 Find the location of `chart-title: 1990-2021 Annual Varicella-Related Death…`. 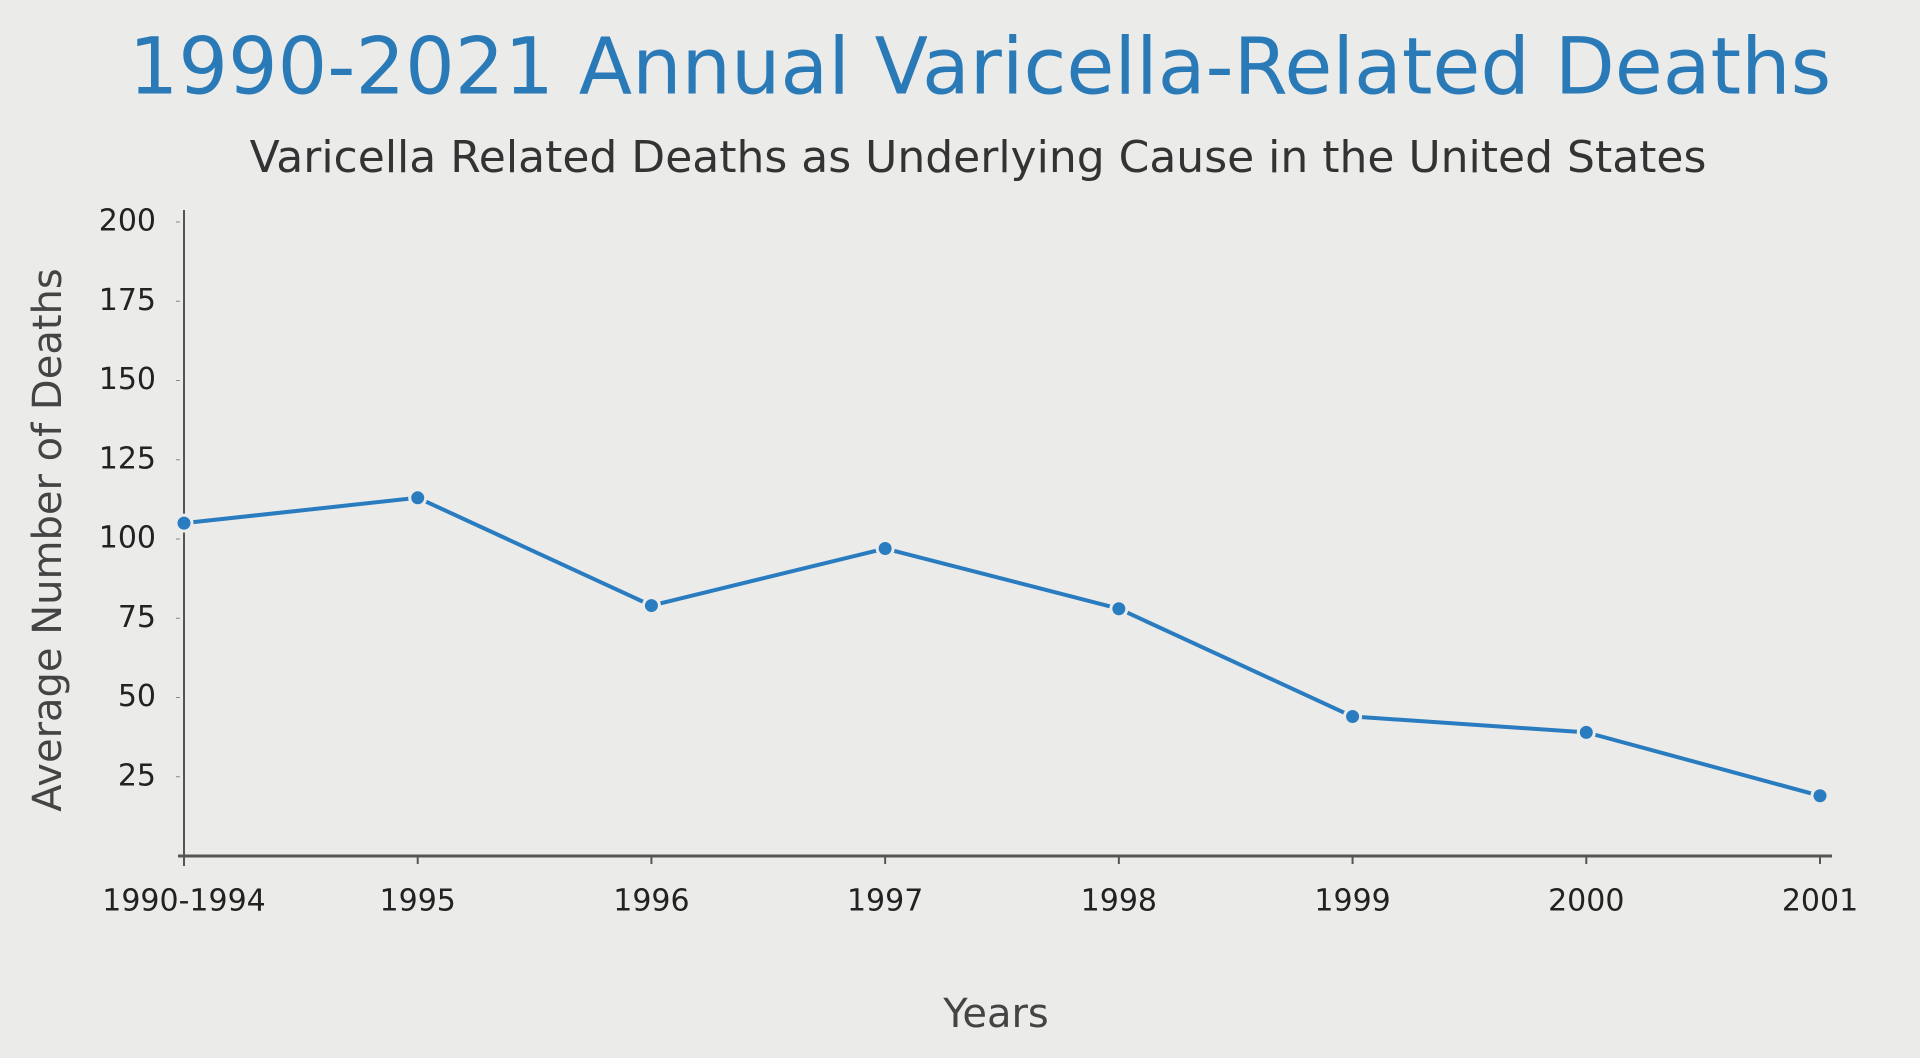

chart-title: 1990-2021 Annual Varicella-Related Death… is located at coordinates (980, 67).